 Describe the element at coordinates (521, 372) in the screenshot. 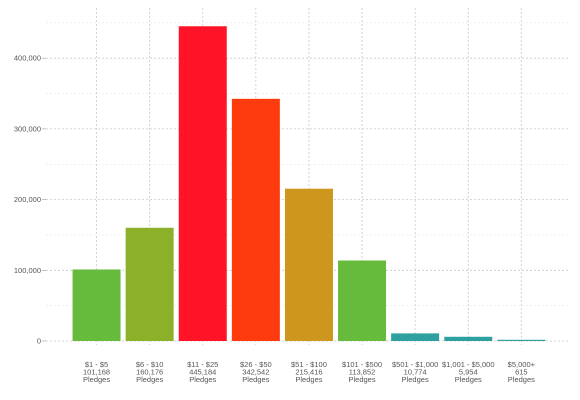

I see `x-category-label: 615` at that location.